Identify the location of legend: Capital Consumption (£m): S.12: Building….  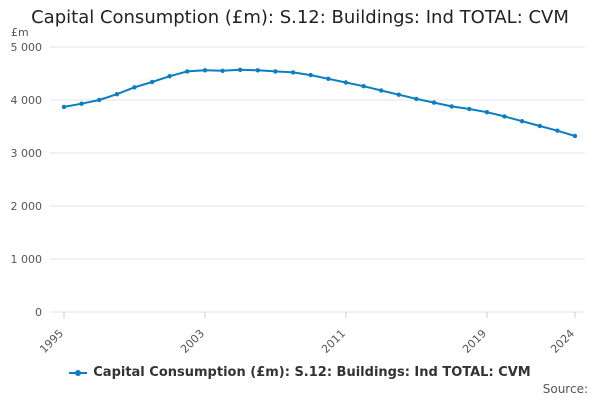
(300, 372).